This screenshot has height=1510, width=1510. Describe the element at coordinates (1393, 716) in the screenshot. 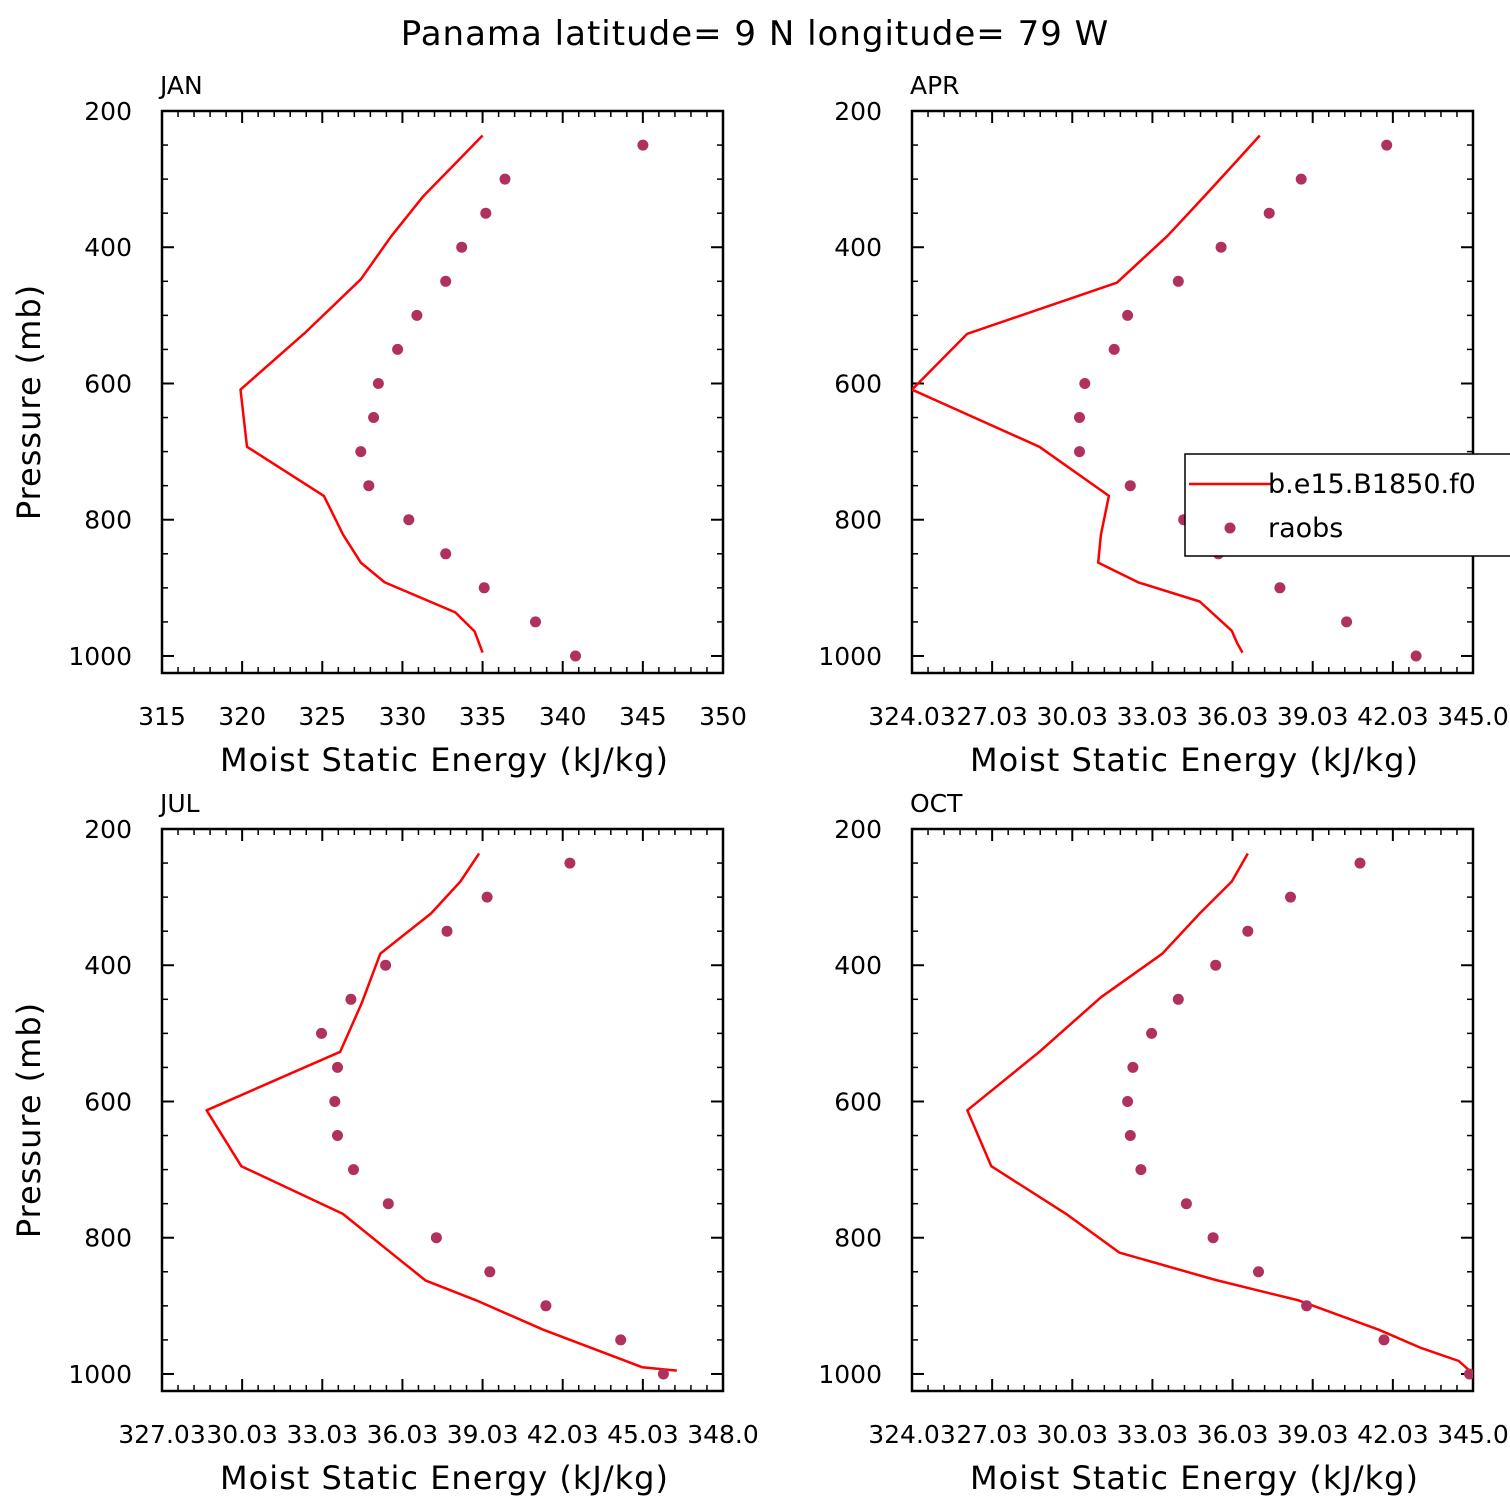

I see `x-tick-label: 42.03` at that location.